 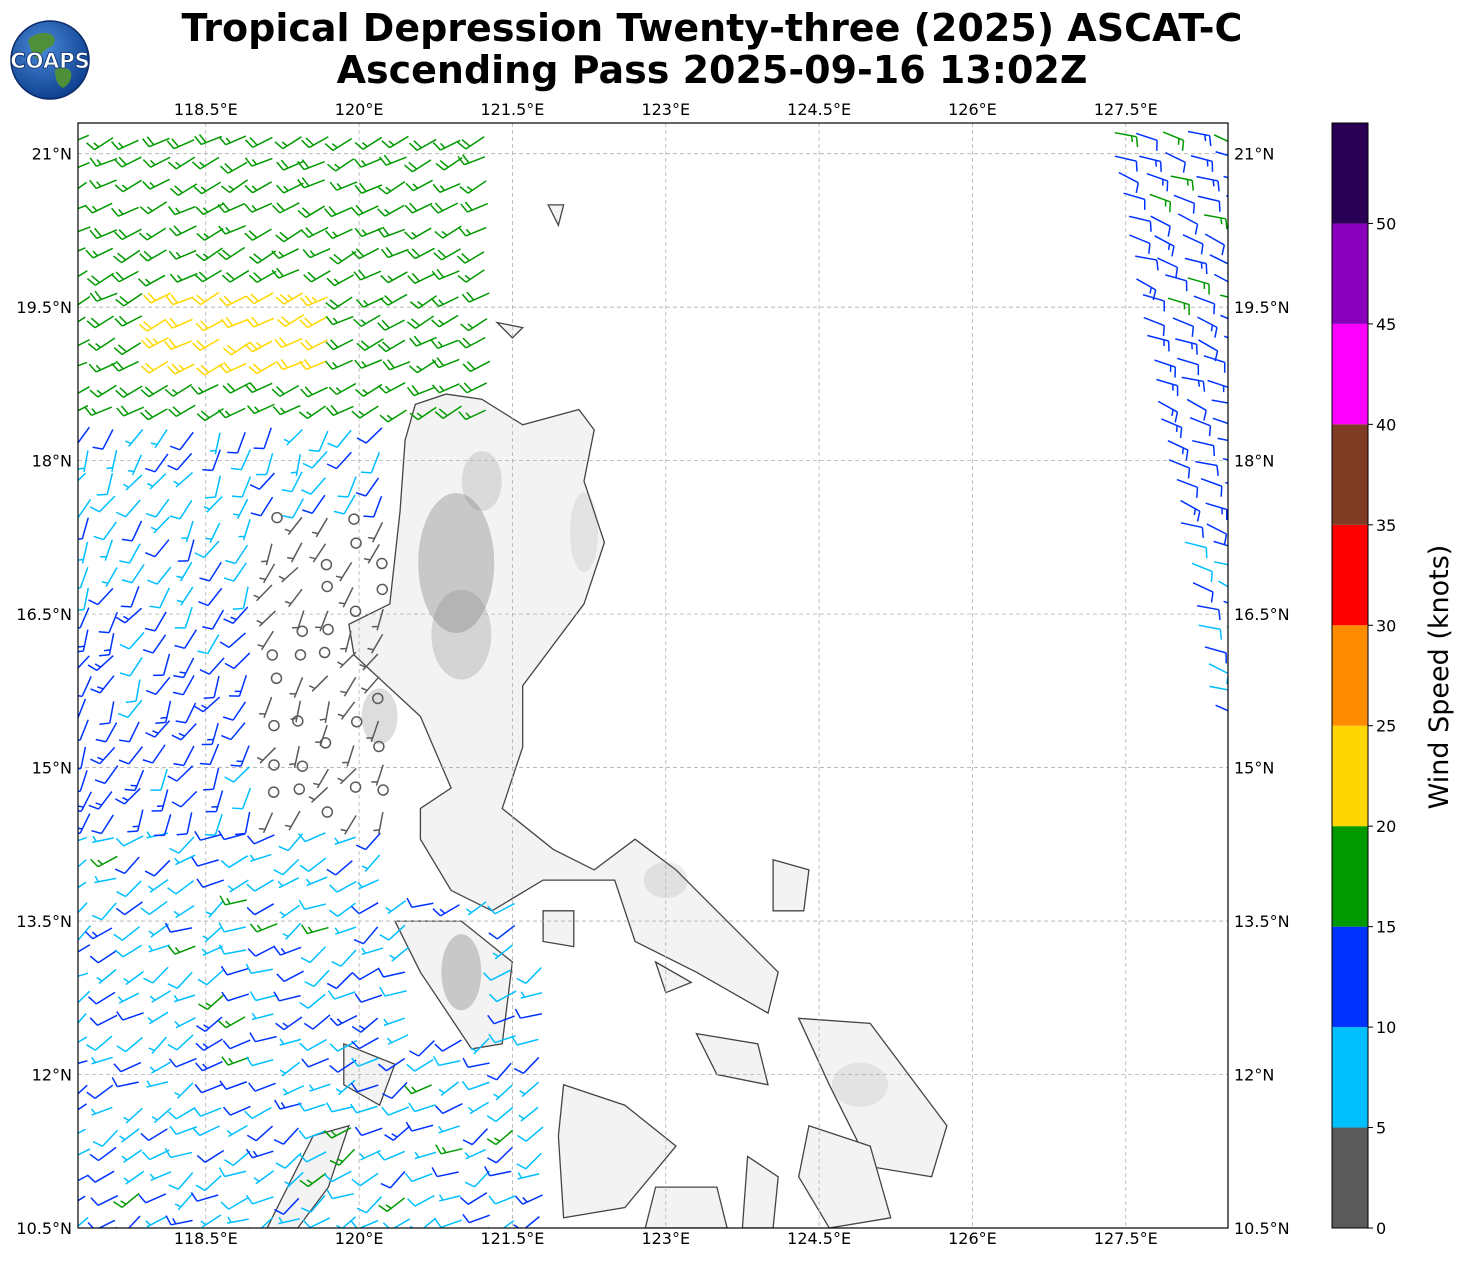 What do you see at coordinates (1386, 625) in the screenshot?
I see `colorbar-tick-label: 30` at bounding box center [1386, 625].